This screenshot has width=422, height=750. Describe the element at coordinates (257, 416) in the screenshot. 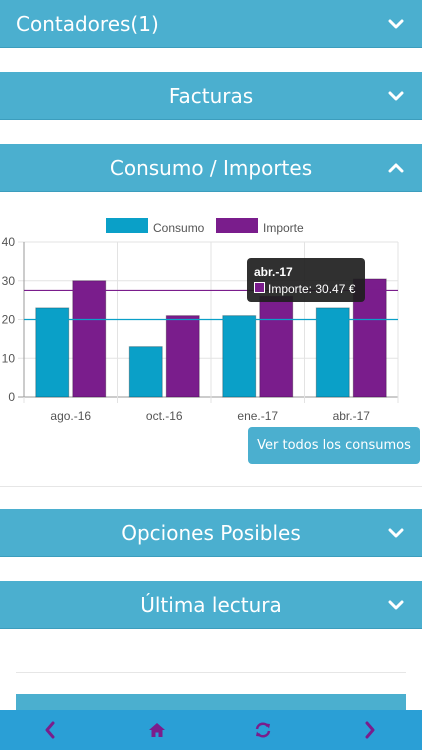

I see `x-tick-label: ene.-17` at that location.